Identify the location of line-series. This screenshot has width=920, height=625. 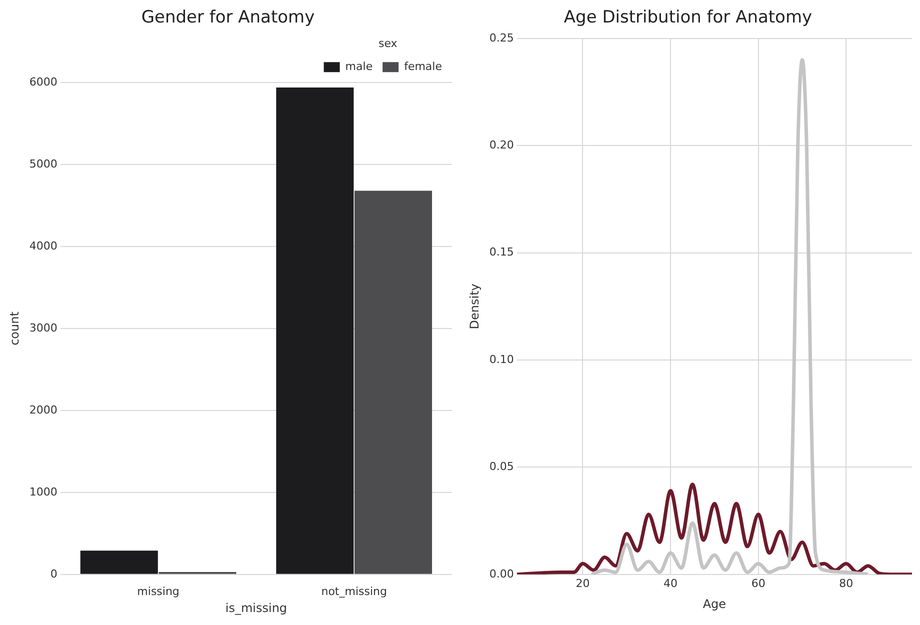
(714, 528).